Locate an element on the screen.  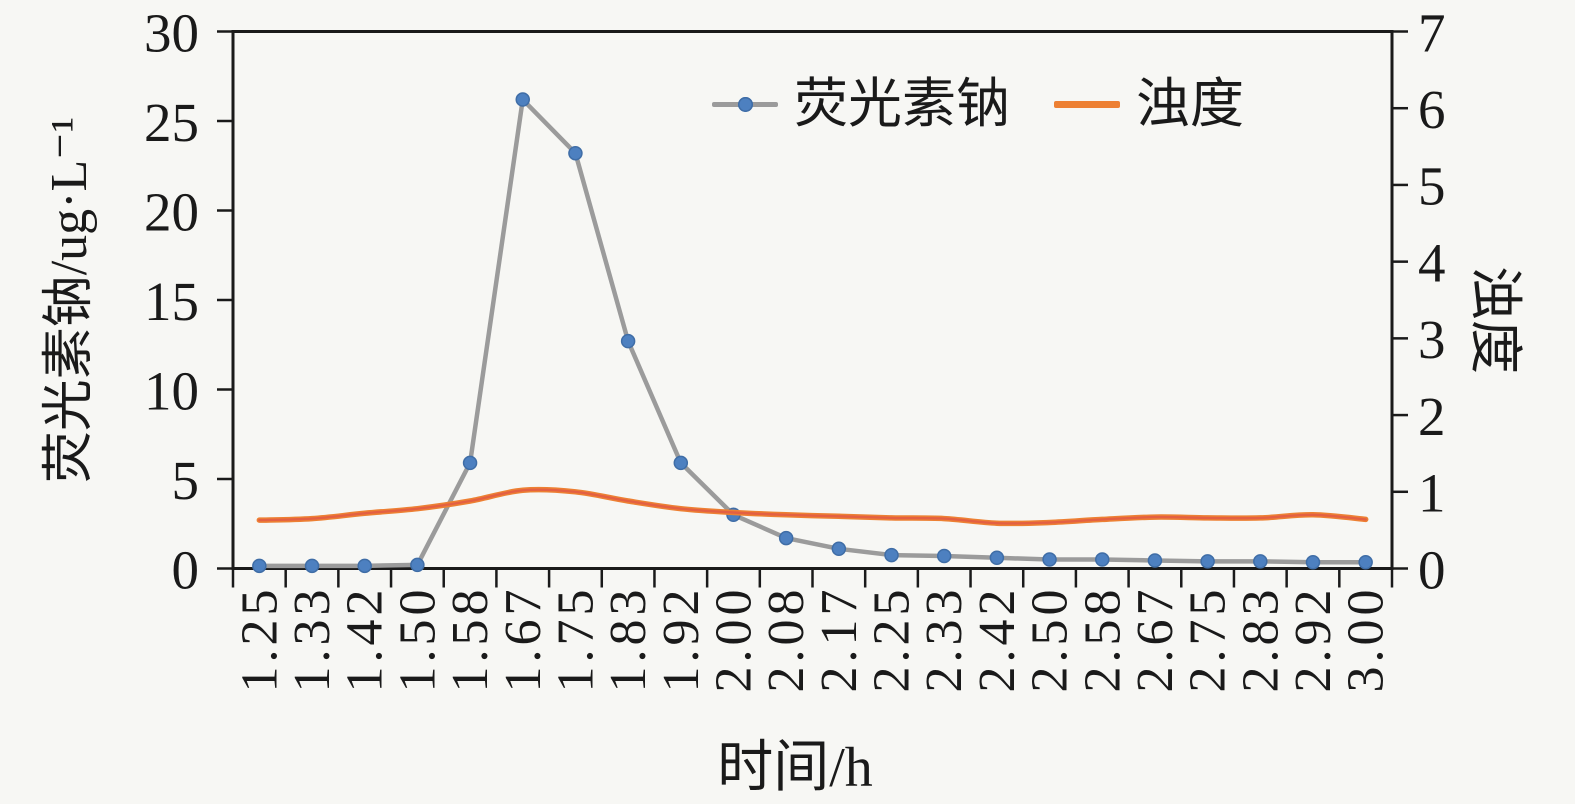
x-tick-label: 2.50 is located at coordinates (1050, 639).